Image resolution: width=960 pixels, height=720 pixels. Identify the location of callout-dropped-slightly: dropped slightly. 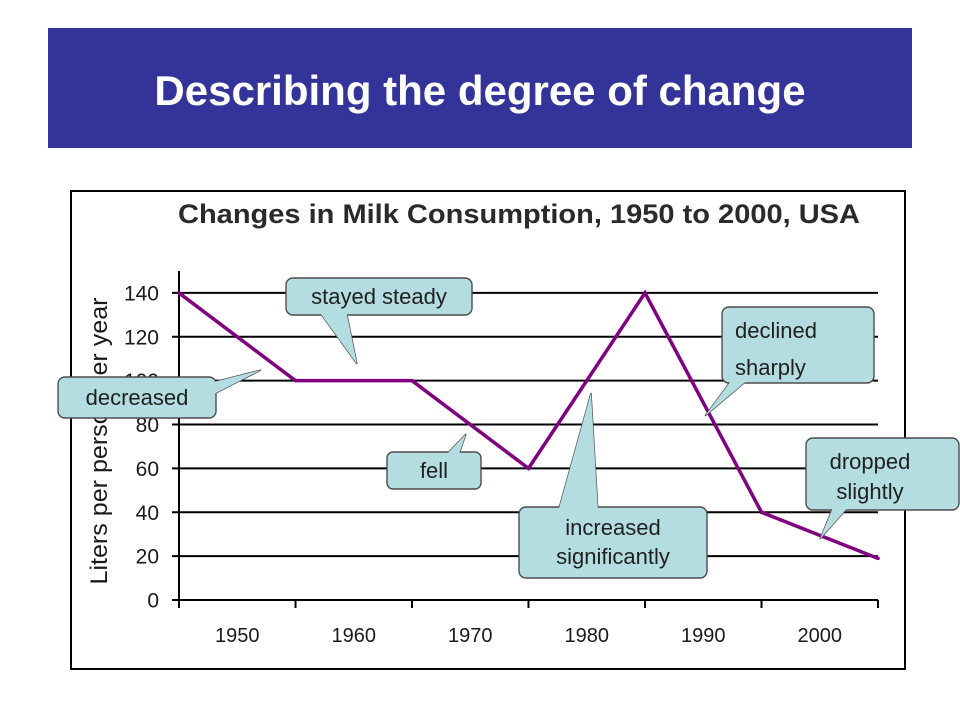
(882, 488).